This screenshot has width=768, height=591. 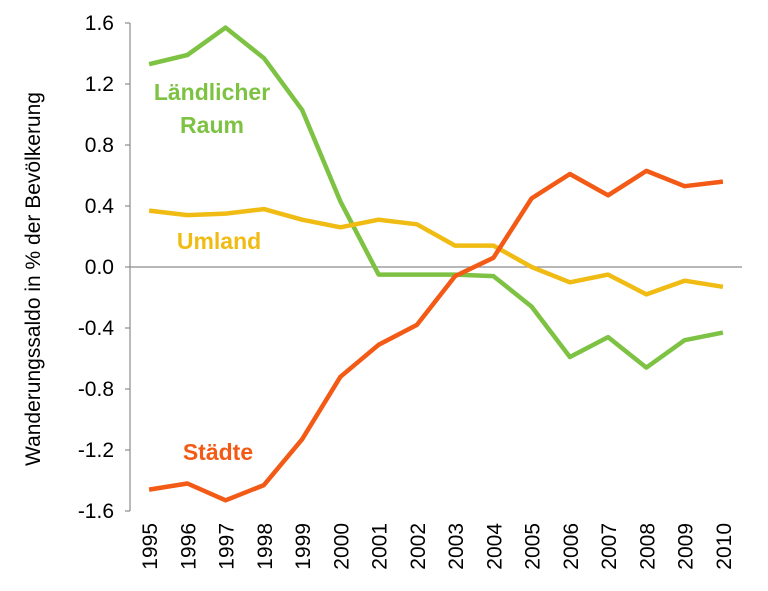 I want to click on y-tick-label: -0.8, so click(x=96, y=389).